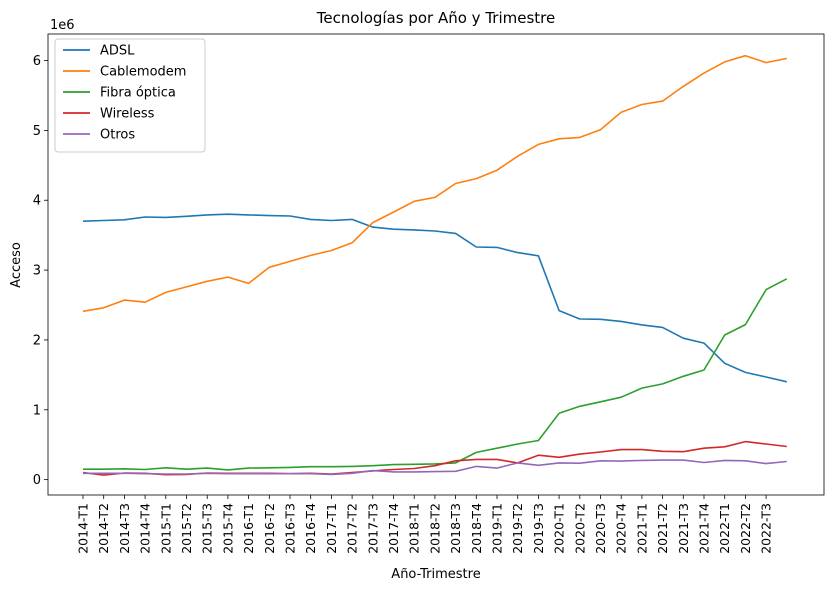 The image size is (833, 590). Describe the element at coordinates (37, 271) in the screenshot. I see `y-tick-label: 3` at that location.